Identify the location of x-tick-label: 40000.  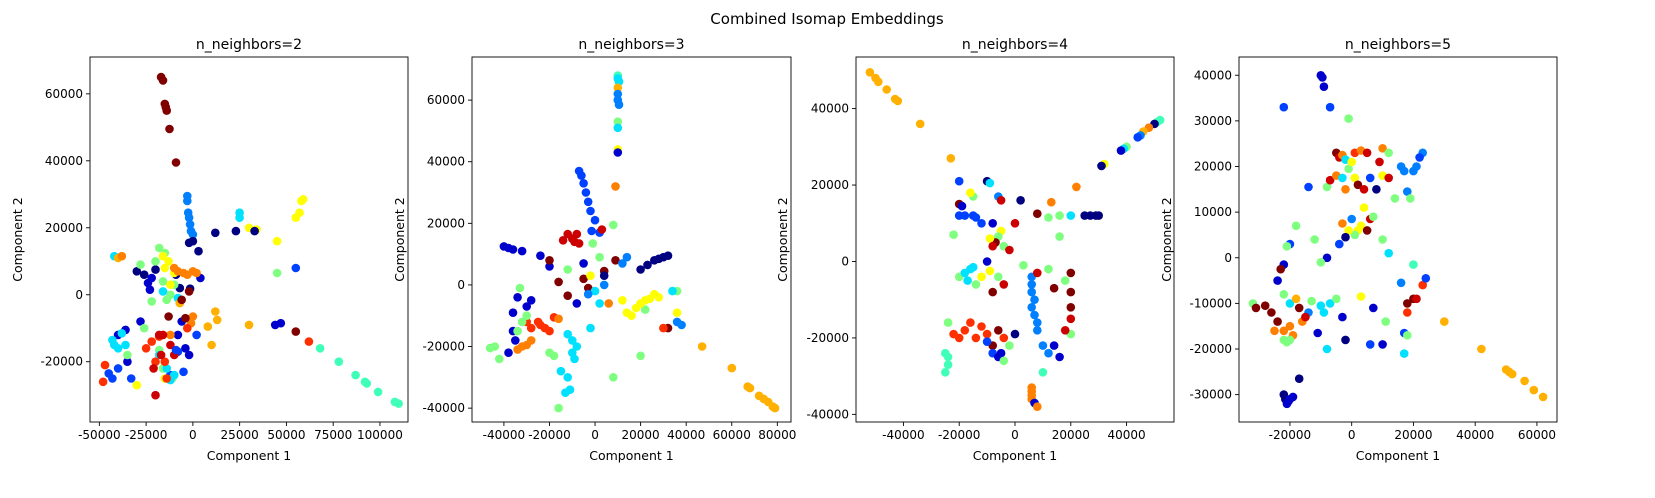
(686, 435).